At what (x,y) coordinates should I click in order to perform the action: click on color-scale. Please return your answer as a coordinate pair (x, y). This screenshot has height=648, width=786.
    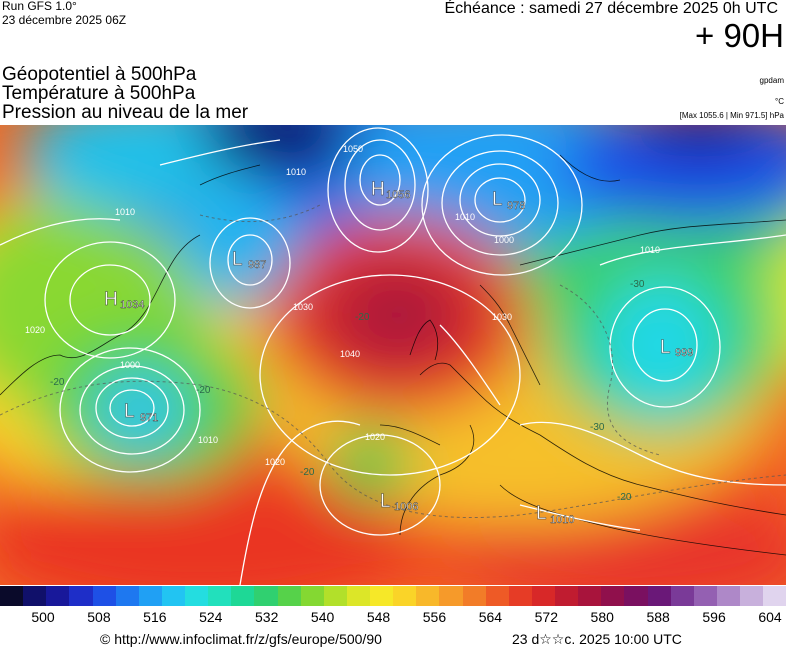
    Looking at the image, I should click on (393, 596).